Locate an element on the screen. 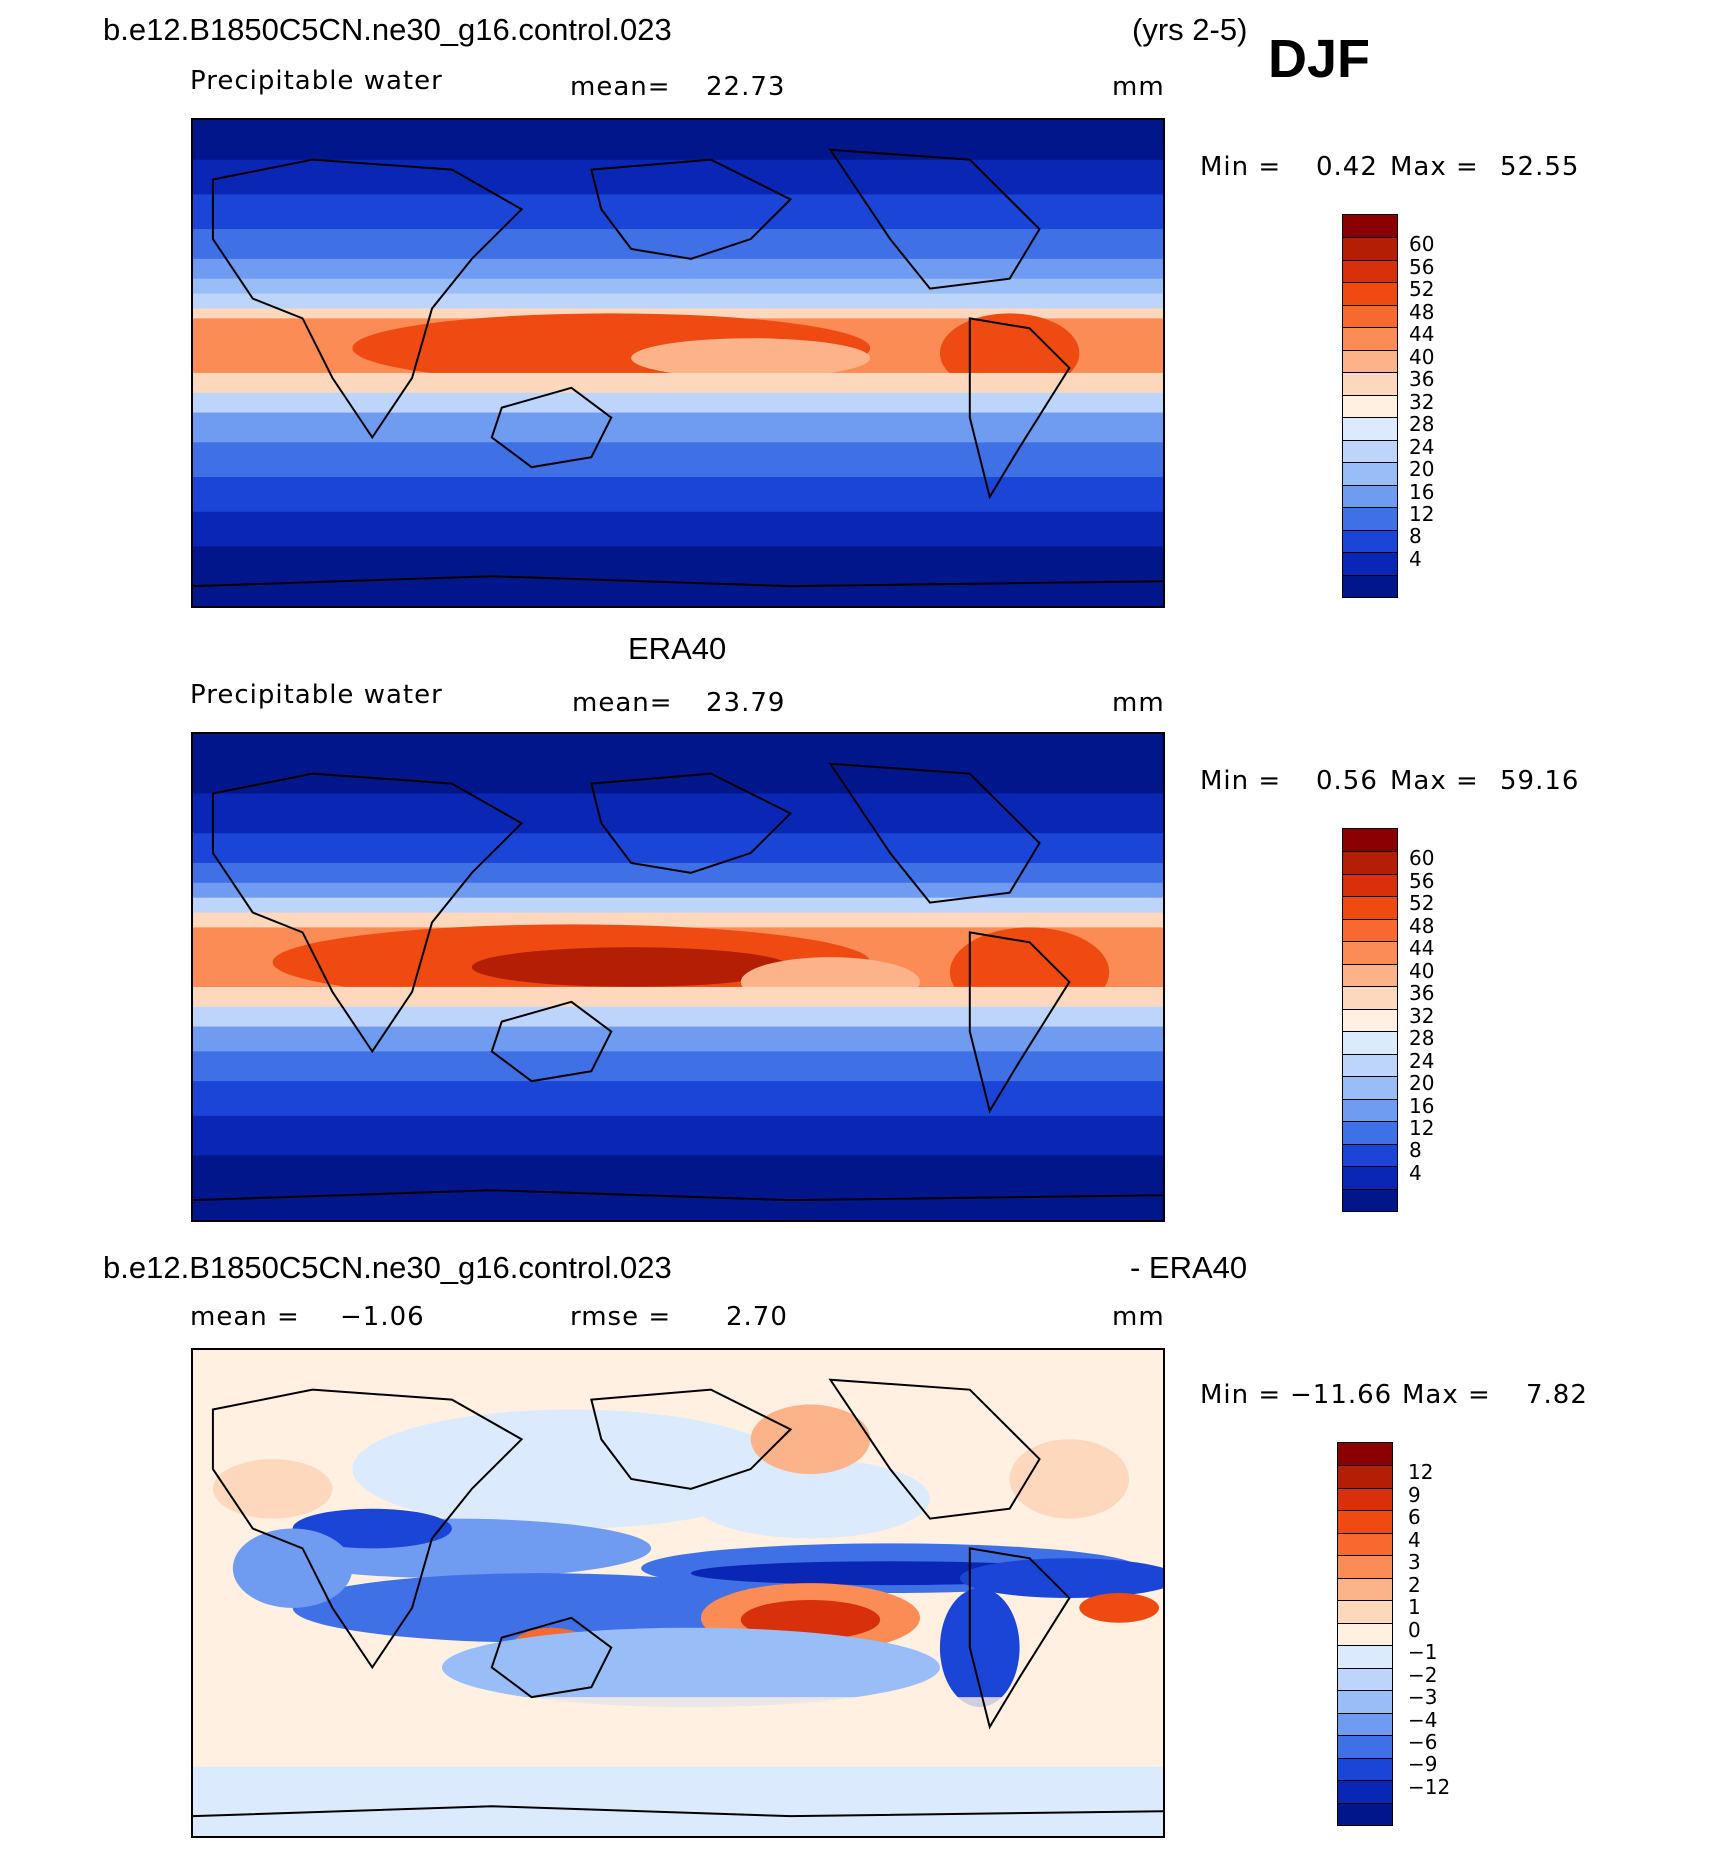 This screenshot has width=1710, height=1863. panel2-units: mm is located at coordinates (1138, 703).